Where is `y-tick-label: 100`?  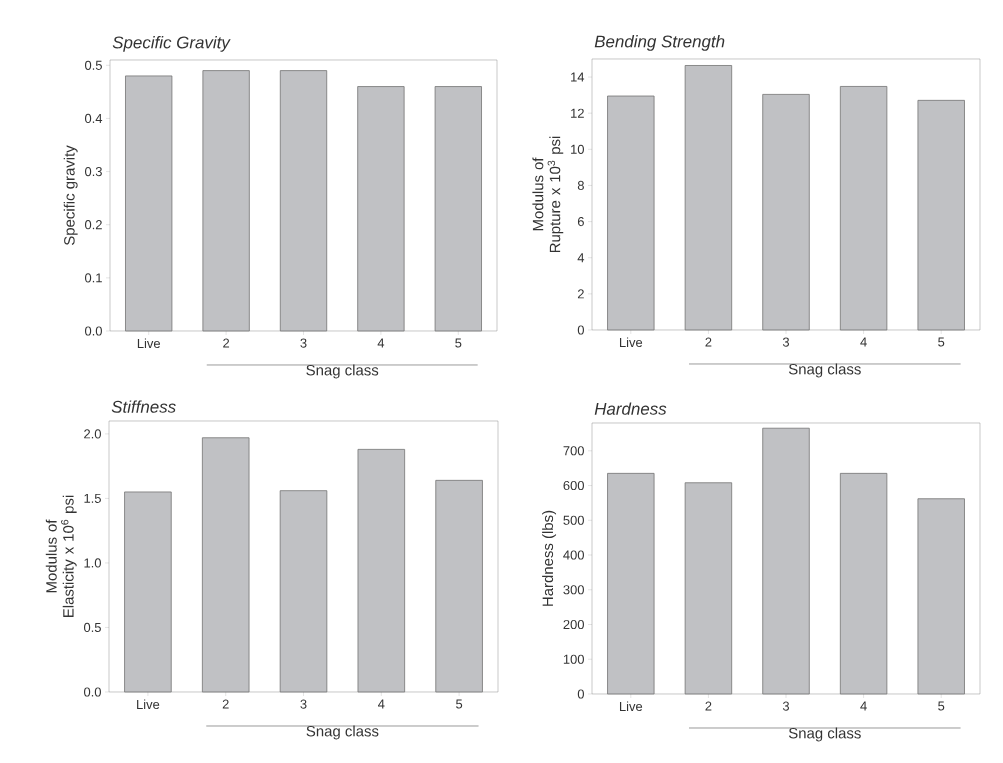 y-tick-label: 100 is located at coordinates (573, 659).